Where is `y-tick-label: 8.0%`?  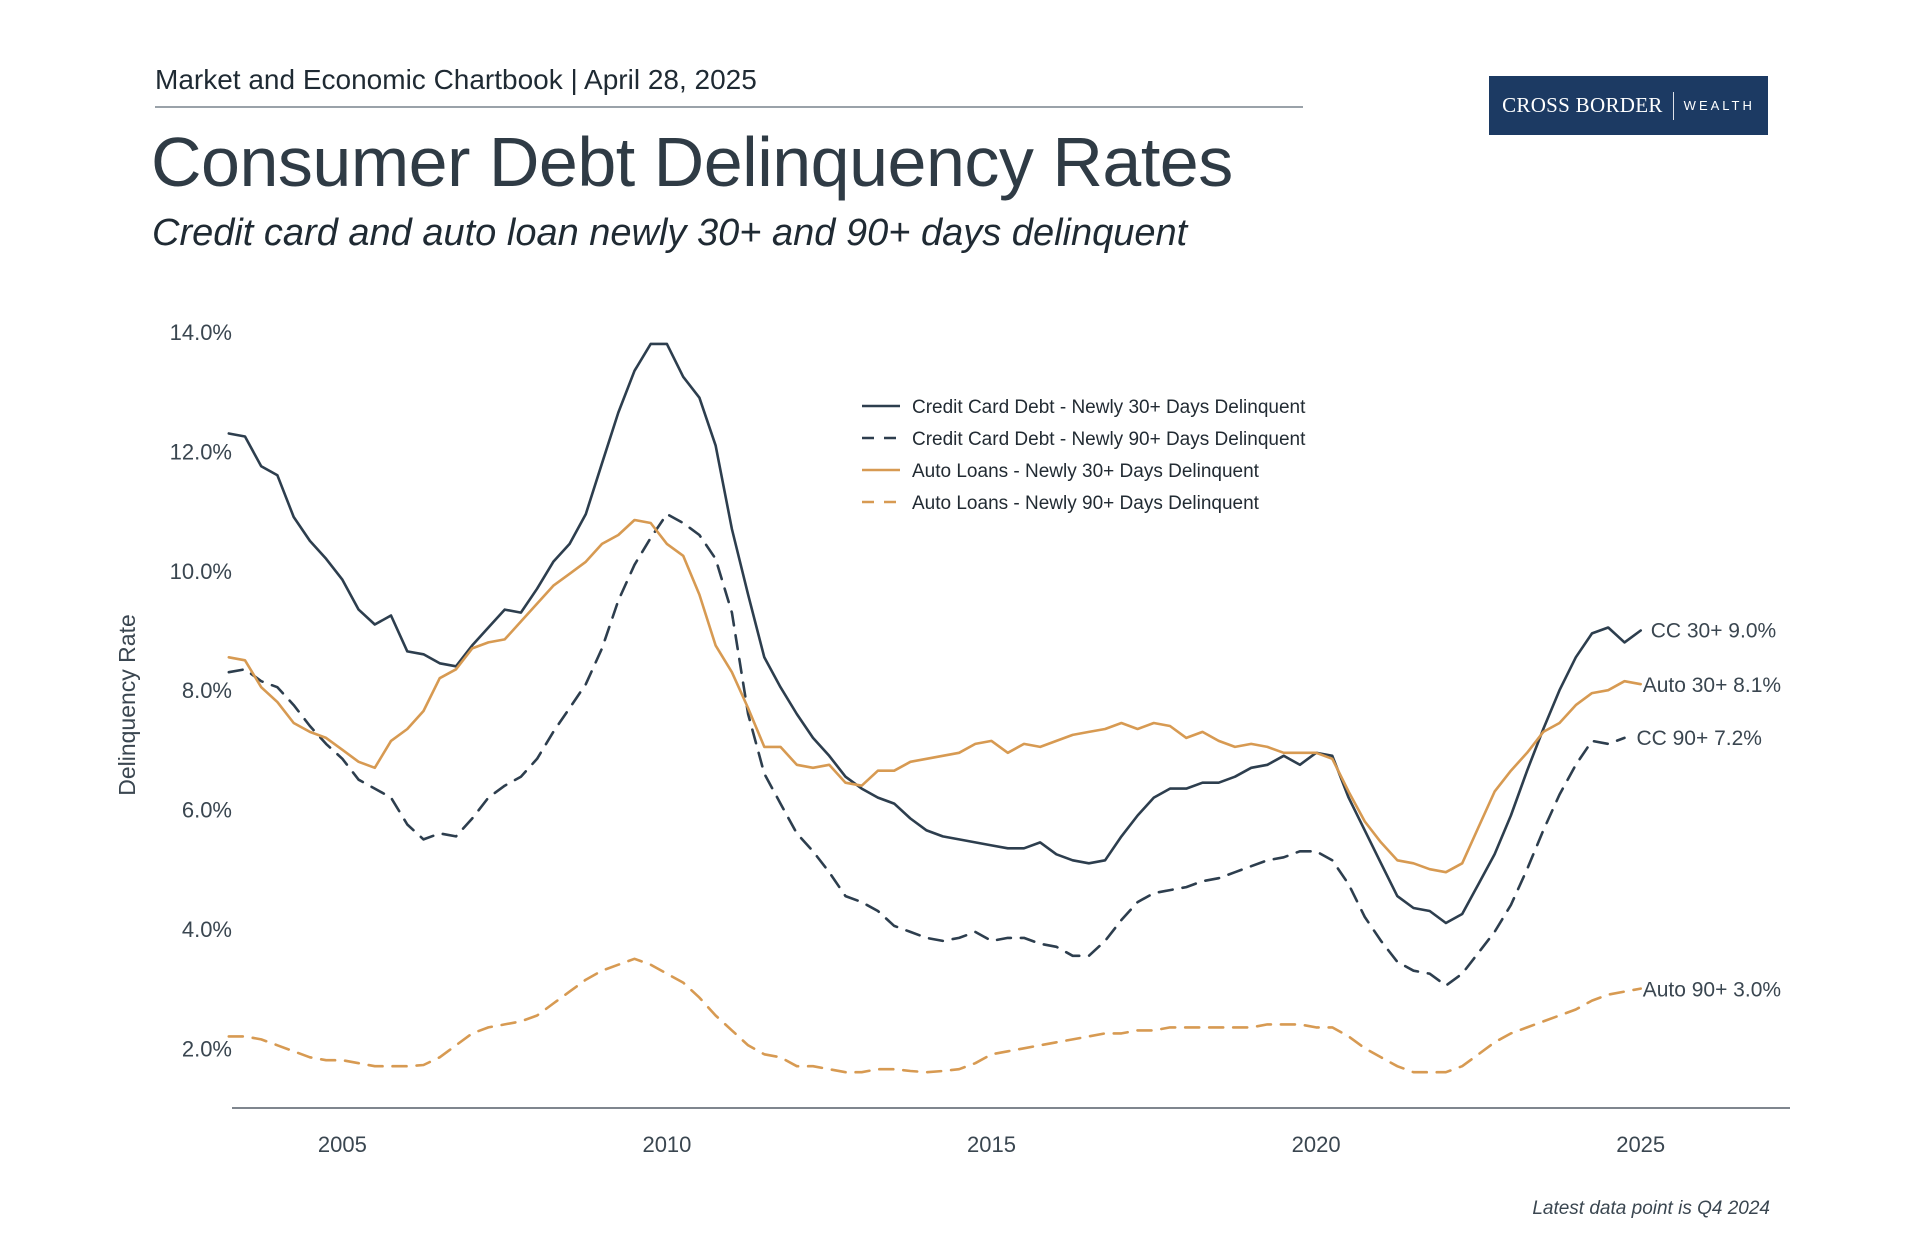 y-tick-label: 8.0% is located at coordinates (207, 690).